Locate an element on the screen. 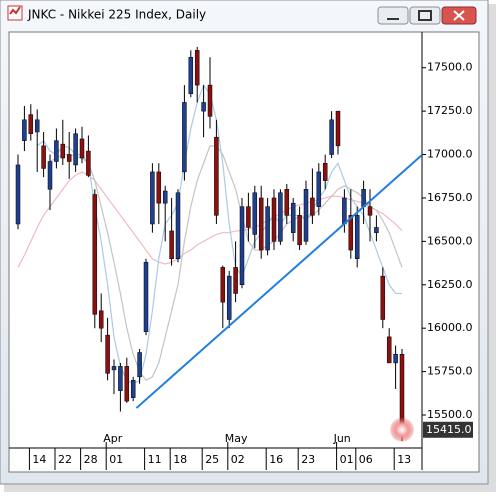  minimize-button is located at coordinates (393, 15).